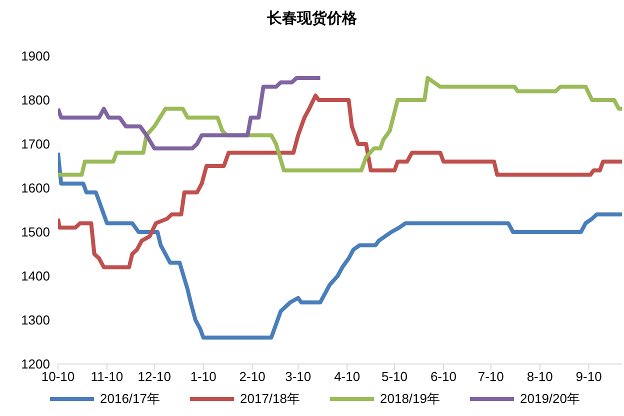 The height and width of the screenshot is (416, 624). Describe the element at coordinates (347, 376) in the screenshot. I see `x-tick-label: 4-10` at that location.